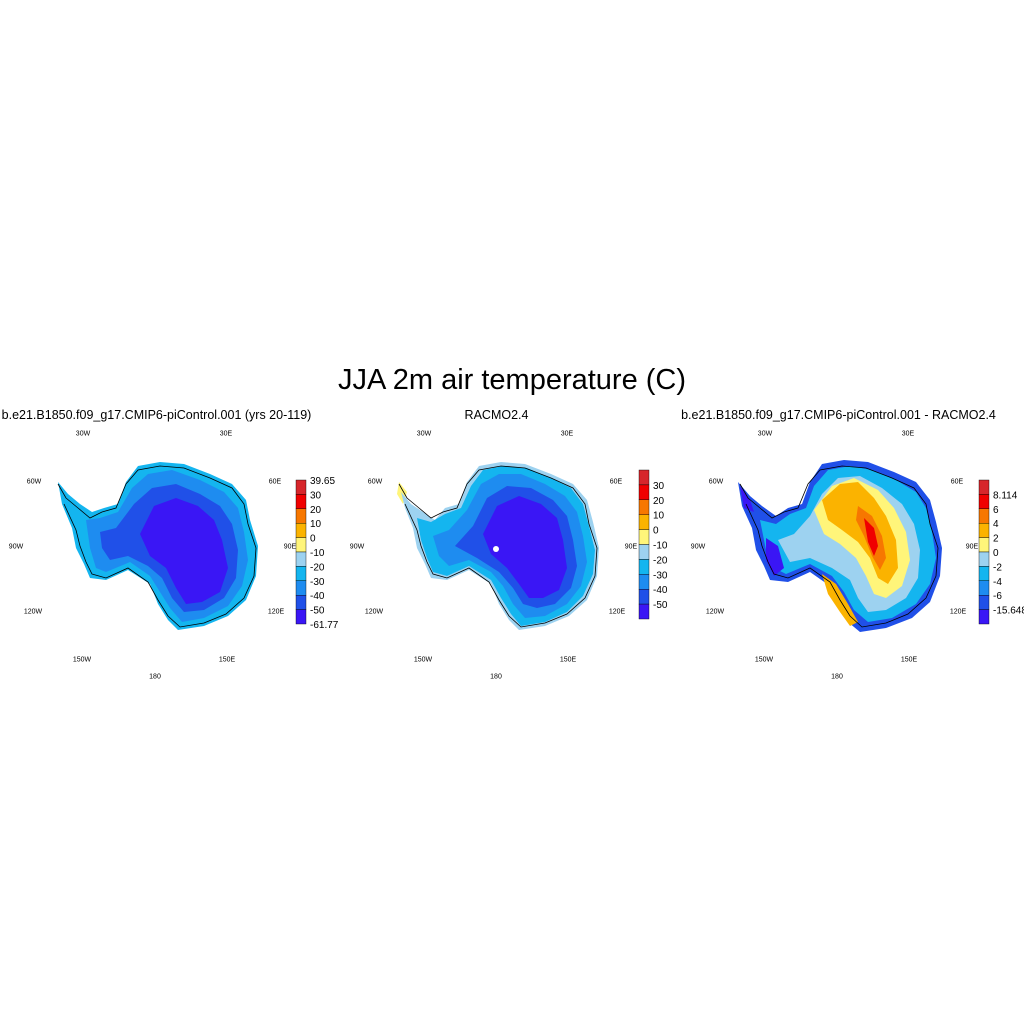 Image resolution: width=1024 pixels, height=1024 pixels. I want to click on colorbar-label: 8.114, so click(1005, 495).